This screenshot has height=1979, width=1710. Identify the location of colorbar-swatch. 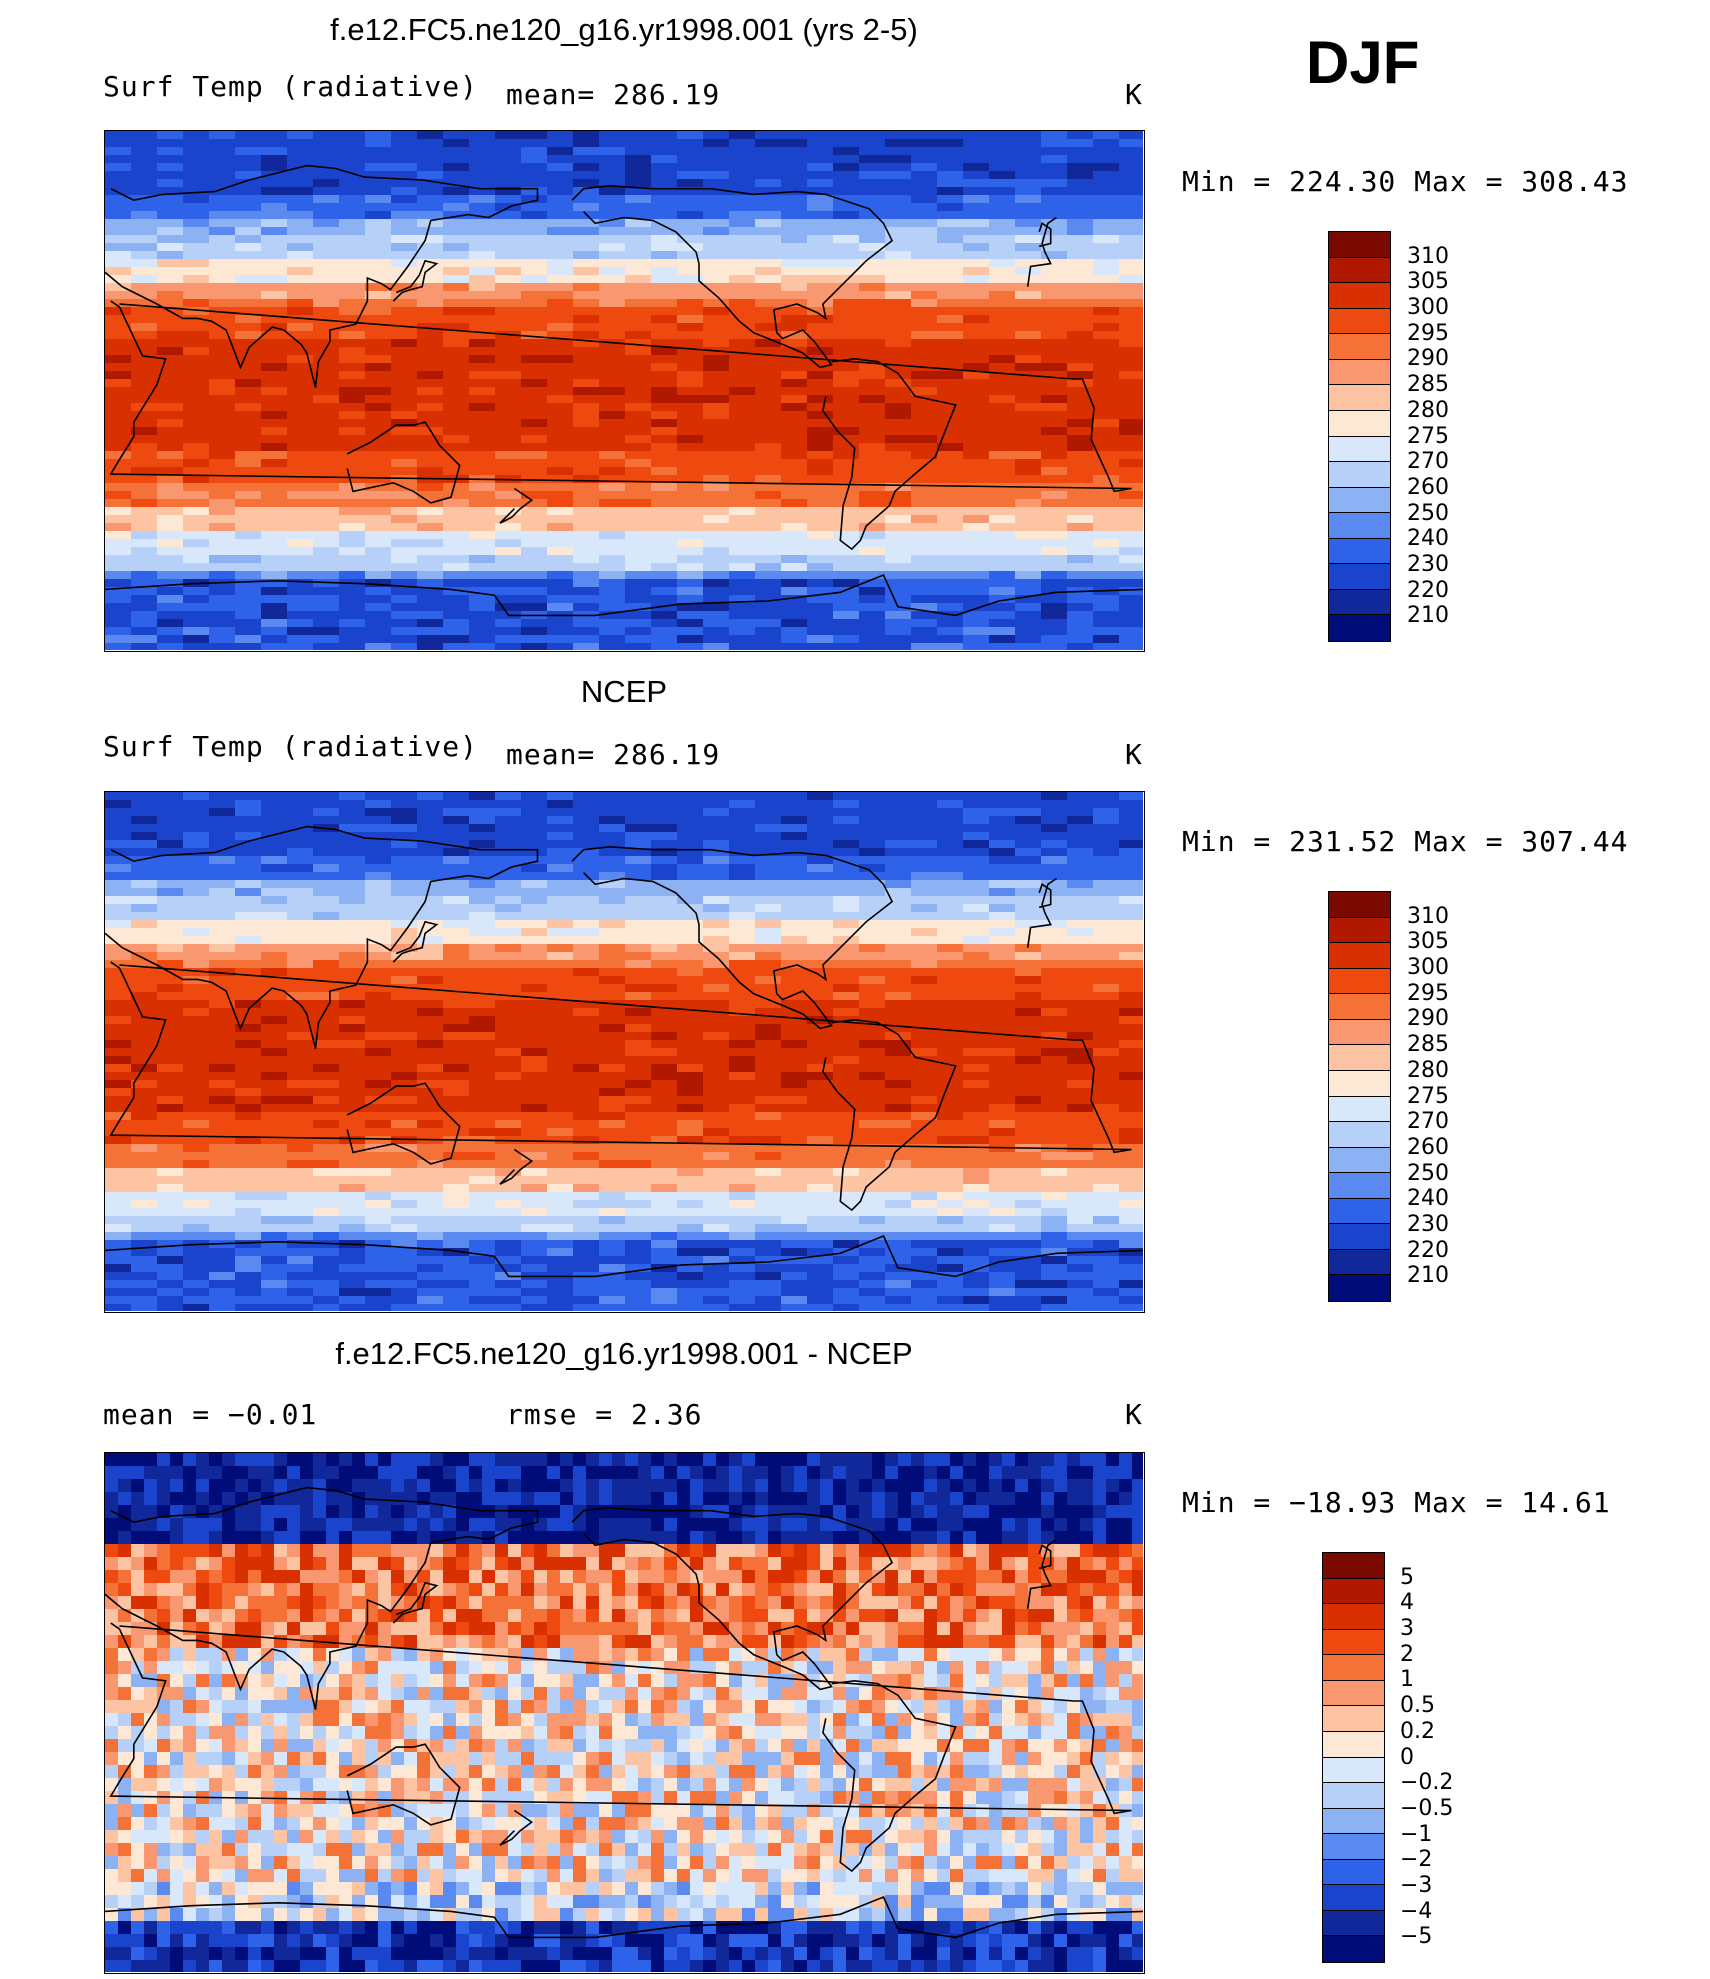
(1359, 270).